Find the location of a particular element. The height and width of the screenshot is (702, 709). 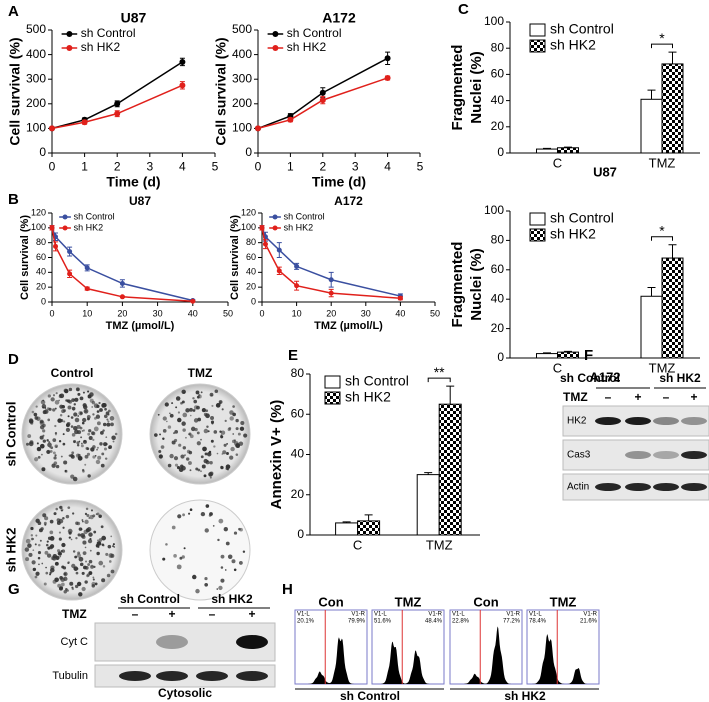

x-tick-label: TMZ is located at coordinates (662, 367).